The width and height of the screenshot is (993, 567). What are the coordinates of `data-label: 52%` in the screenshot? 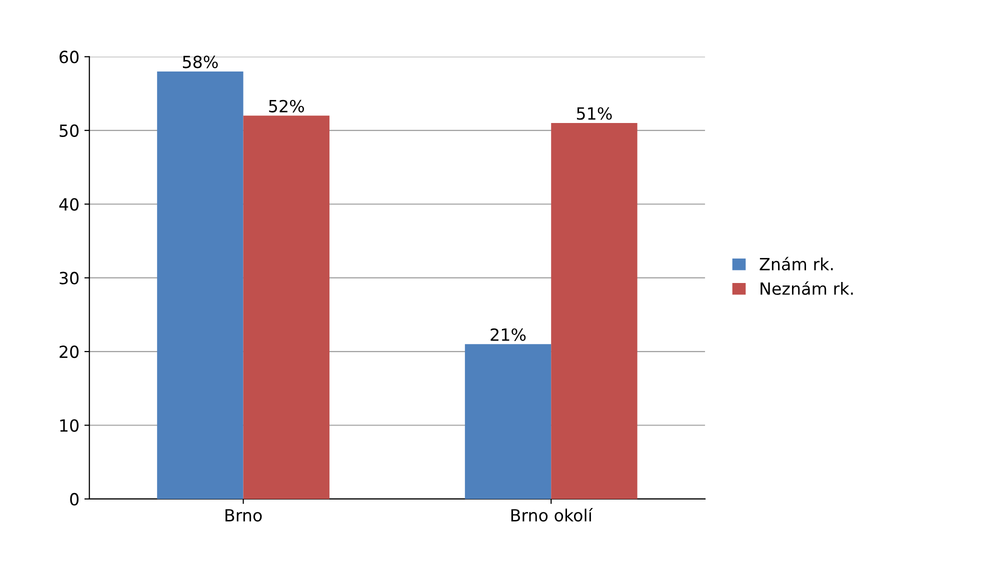 It's located at (286, 106).